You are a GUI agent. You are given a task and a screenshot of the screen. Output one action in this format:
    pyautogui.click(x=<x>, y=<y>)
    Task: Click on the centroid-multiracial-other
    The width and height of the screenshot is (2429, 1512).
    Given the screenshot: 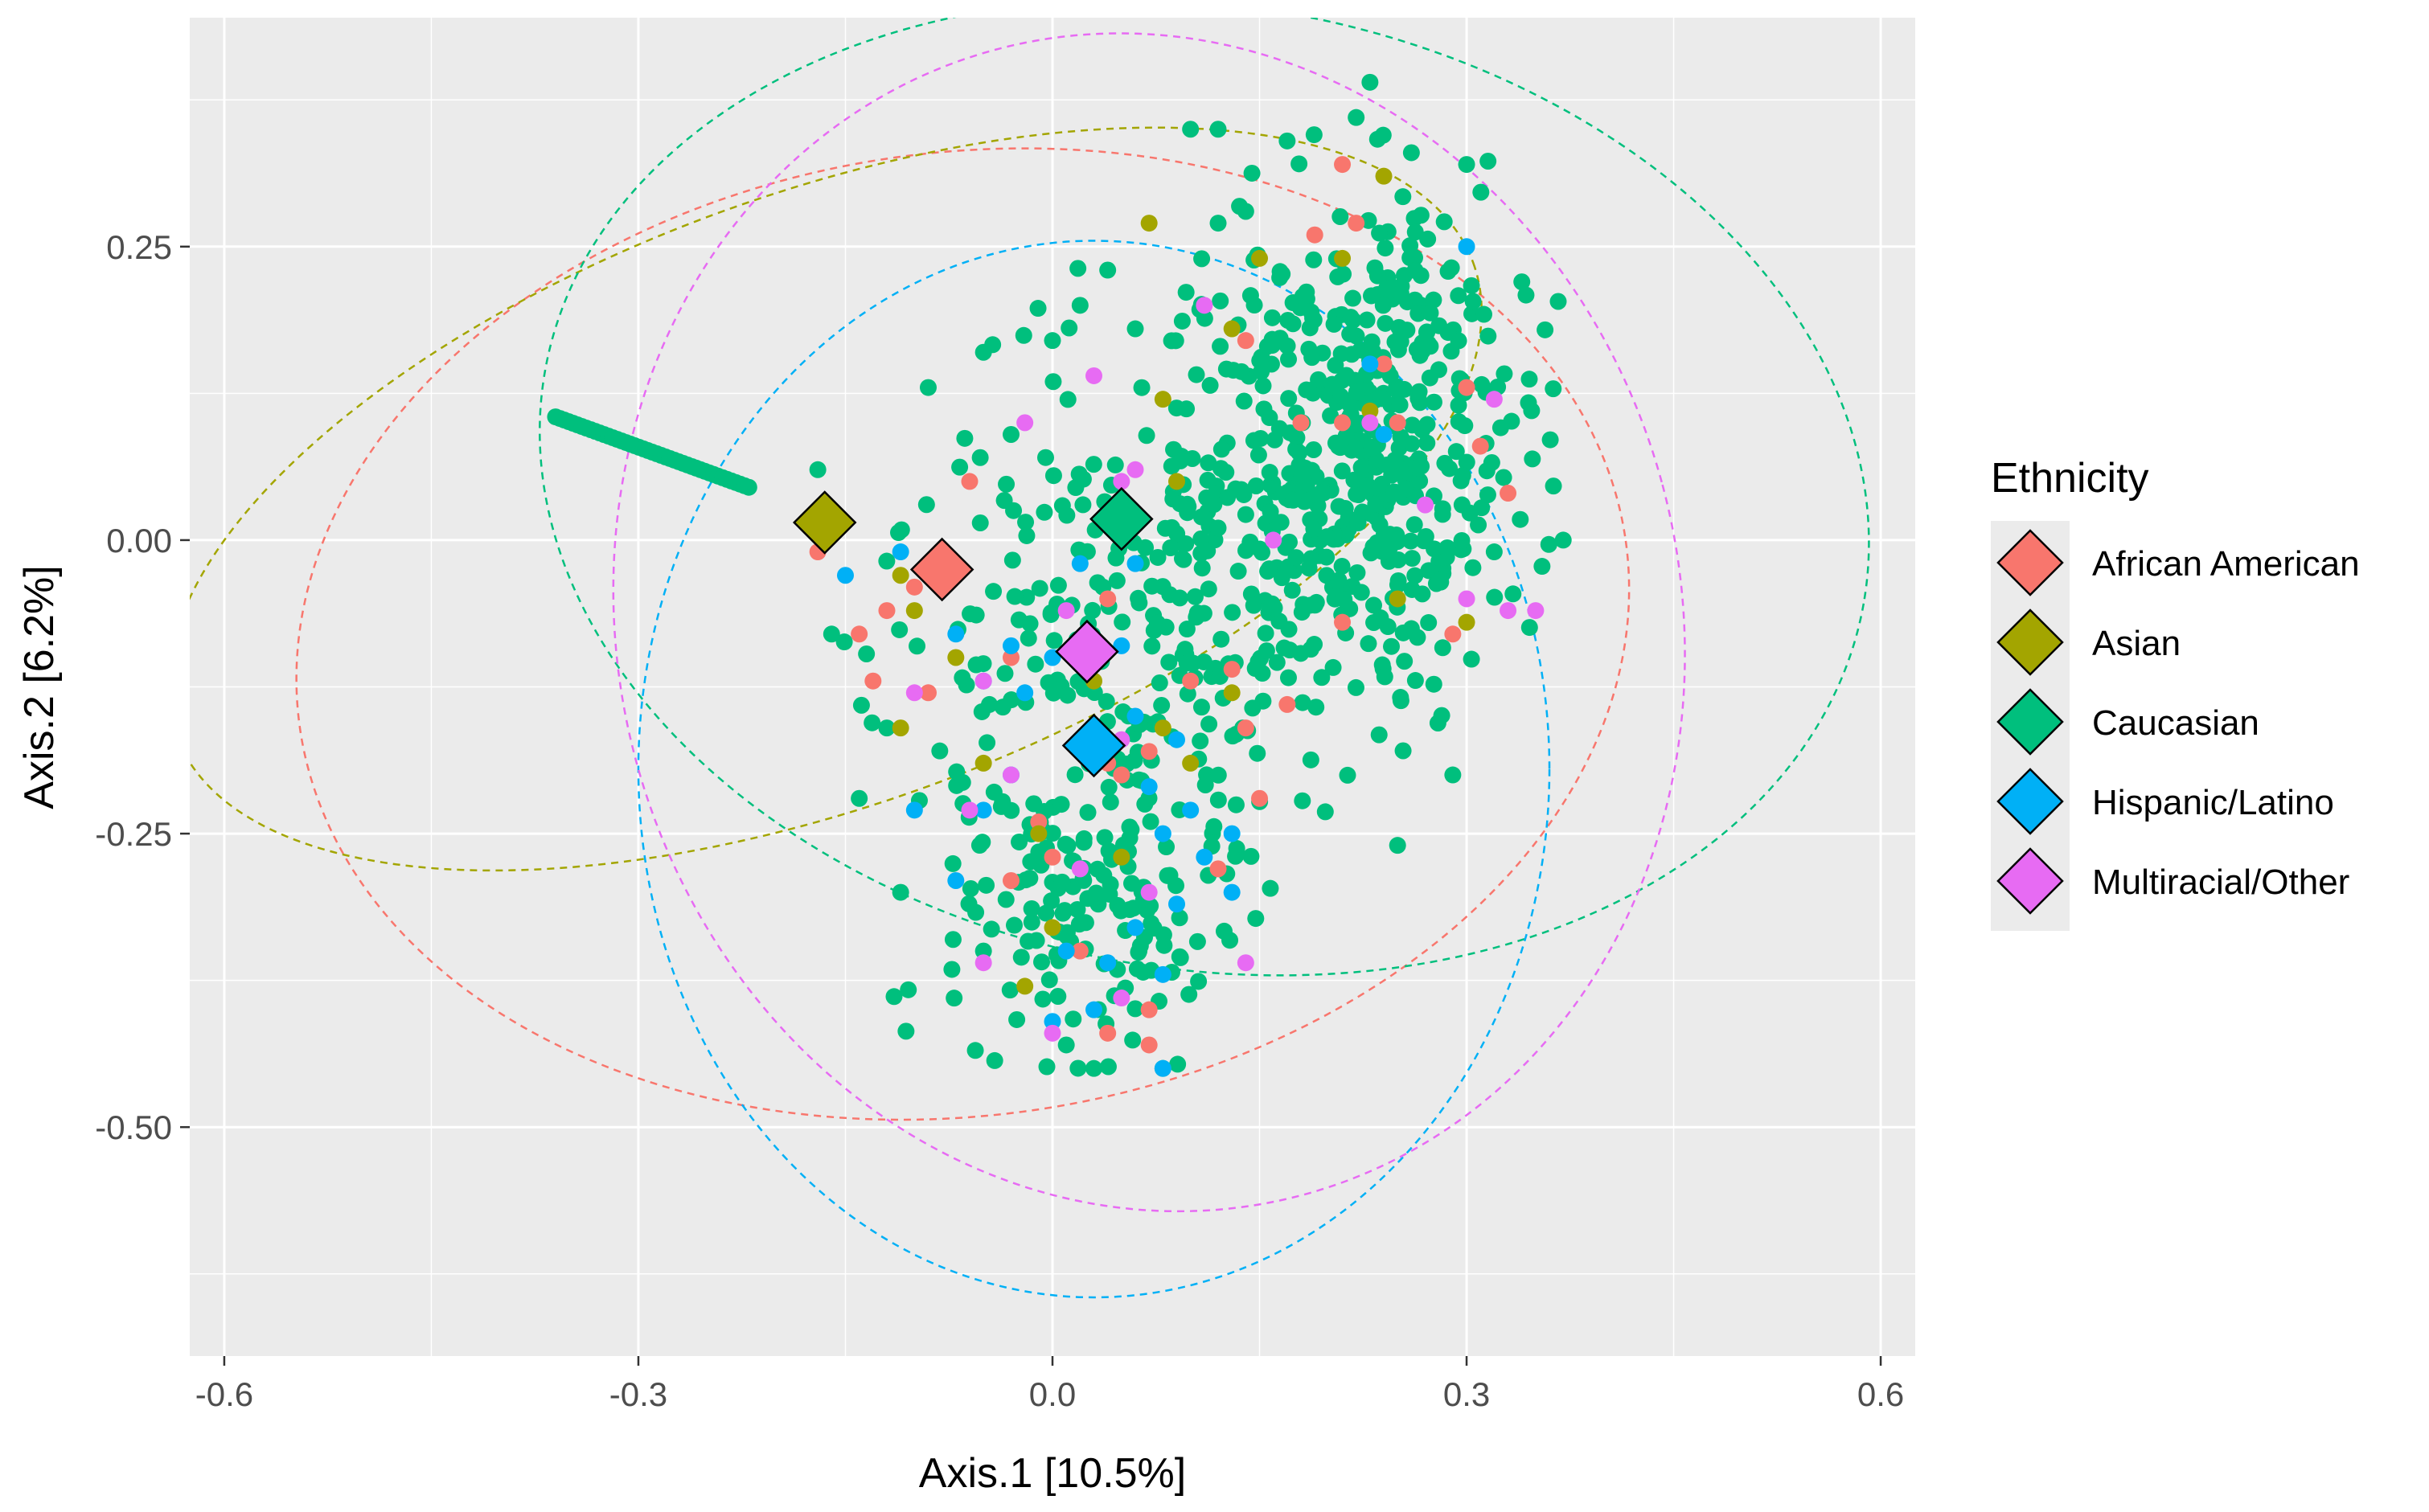 What is the action you would take?
    pyautogui.click(x=1087, y=651)
    